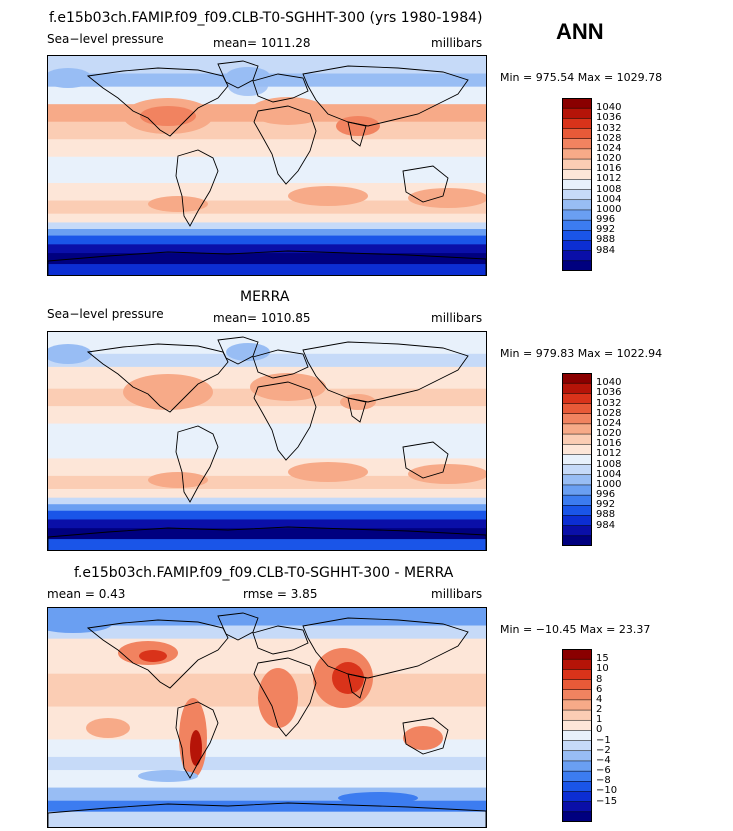 This screenshot has height=831, width=733. Describe the element at coordinates (603, 771) in the screenshot. I see `colorbar-3-label: −6` at that location.